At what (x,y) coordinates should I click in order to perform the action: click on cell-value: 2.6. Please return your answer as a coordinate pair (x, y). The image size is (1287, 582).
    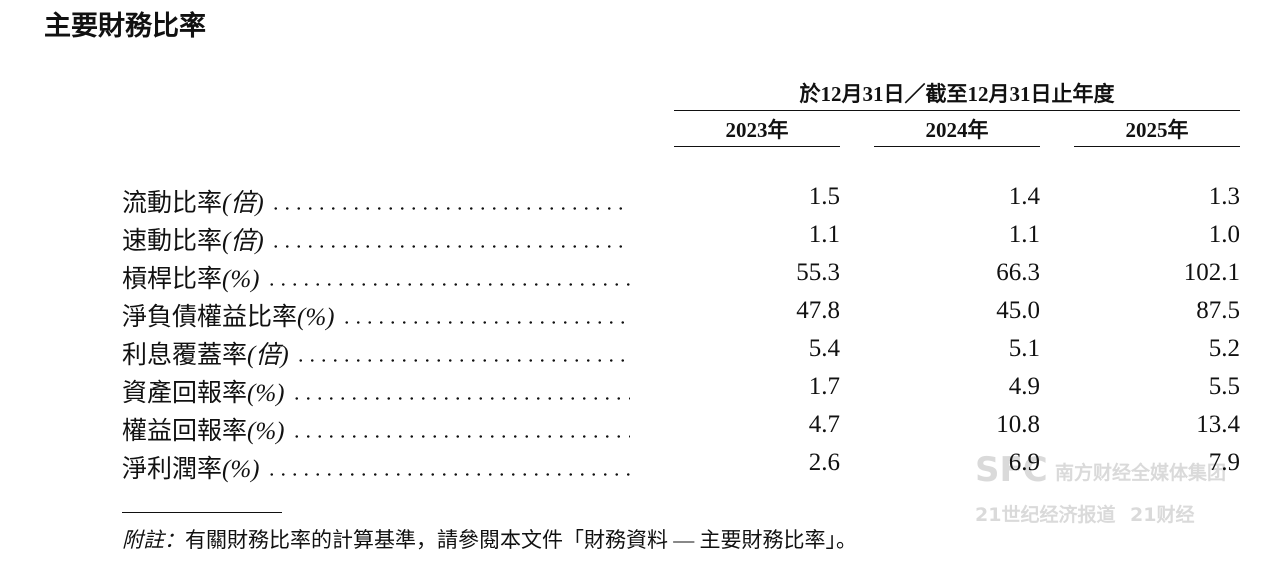
    Looking at the image, I should click on (824, 462).